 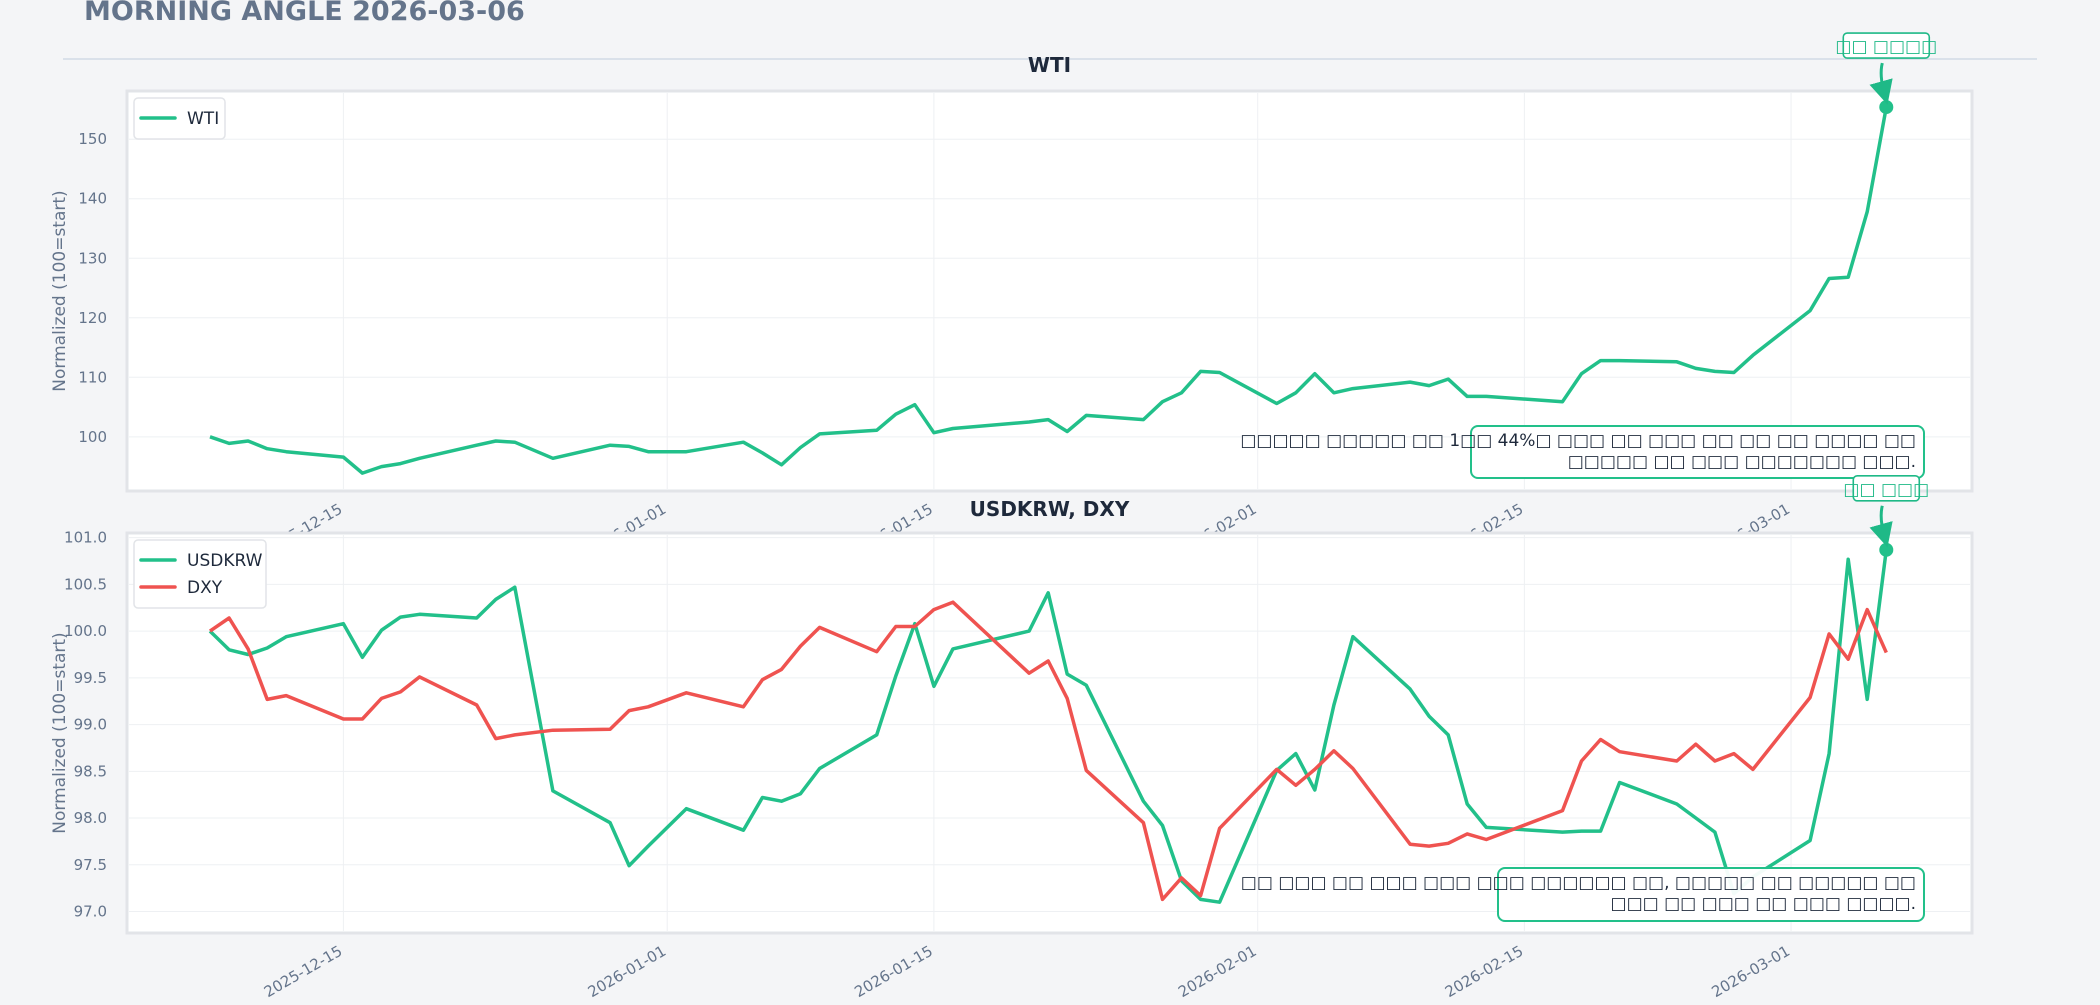 I want to click on x-tick-label: 2026-02-15, so click(x=1484, y=971).